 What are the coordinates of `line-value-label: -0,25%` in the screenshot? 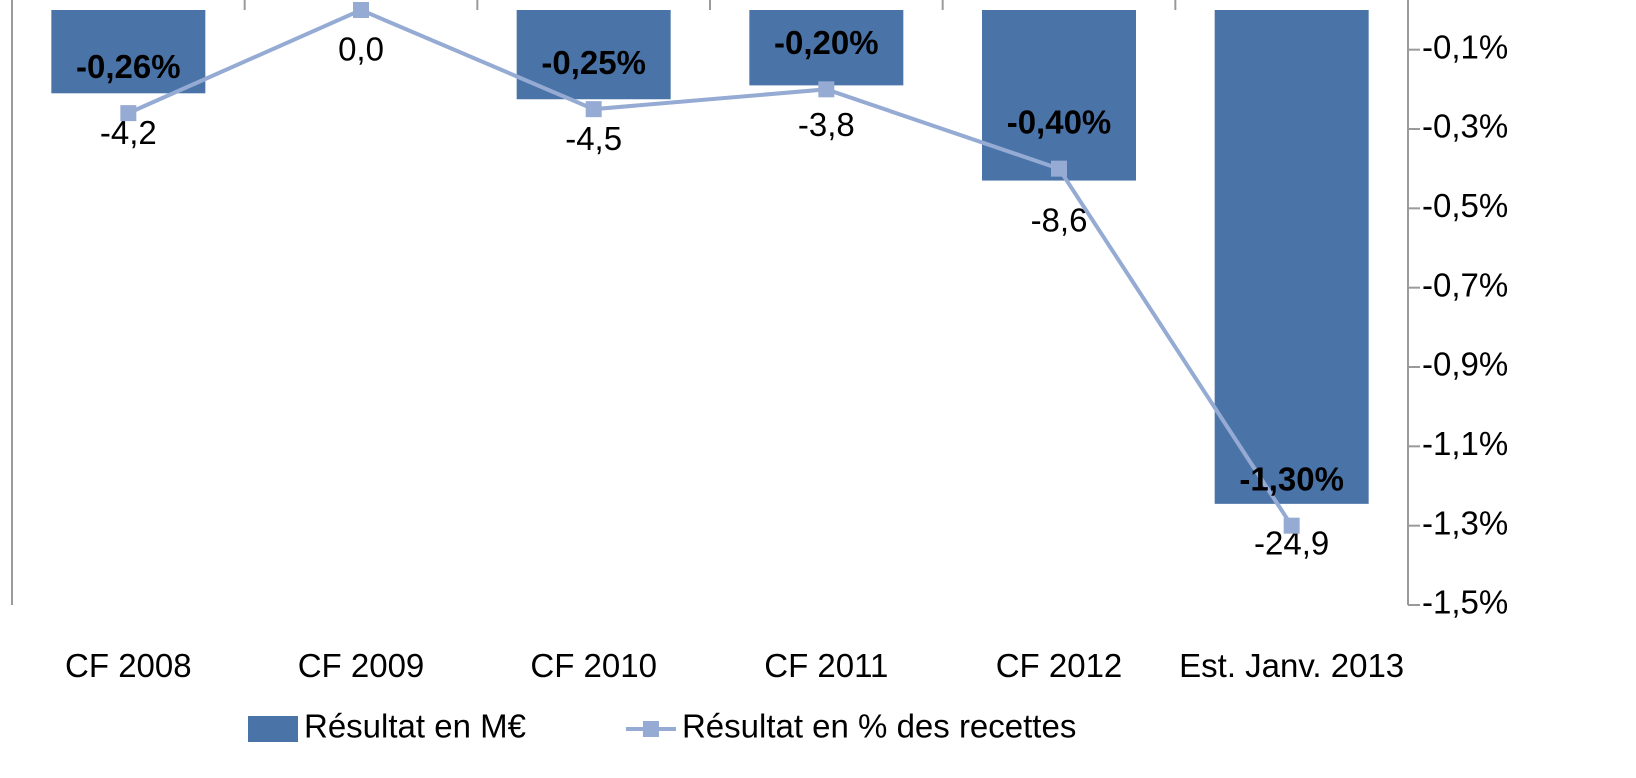 It's located at (593, 62).